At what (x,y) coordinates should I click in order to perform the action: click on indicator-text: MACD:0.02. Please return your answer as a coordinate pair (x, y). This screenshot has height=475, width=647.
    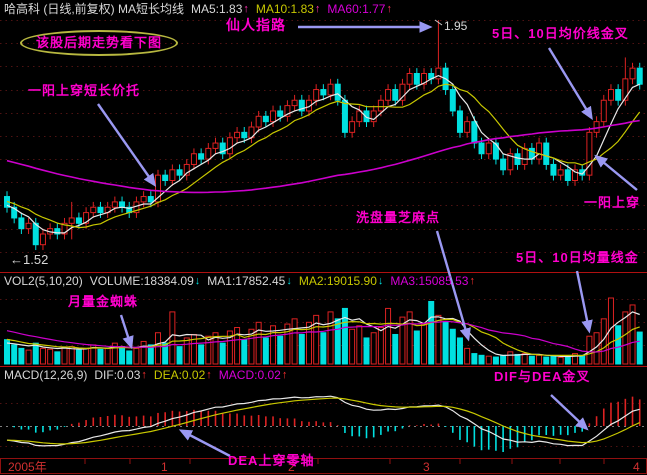
    Looking at the image, I should click on (249, 375).